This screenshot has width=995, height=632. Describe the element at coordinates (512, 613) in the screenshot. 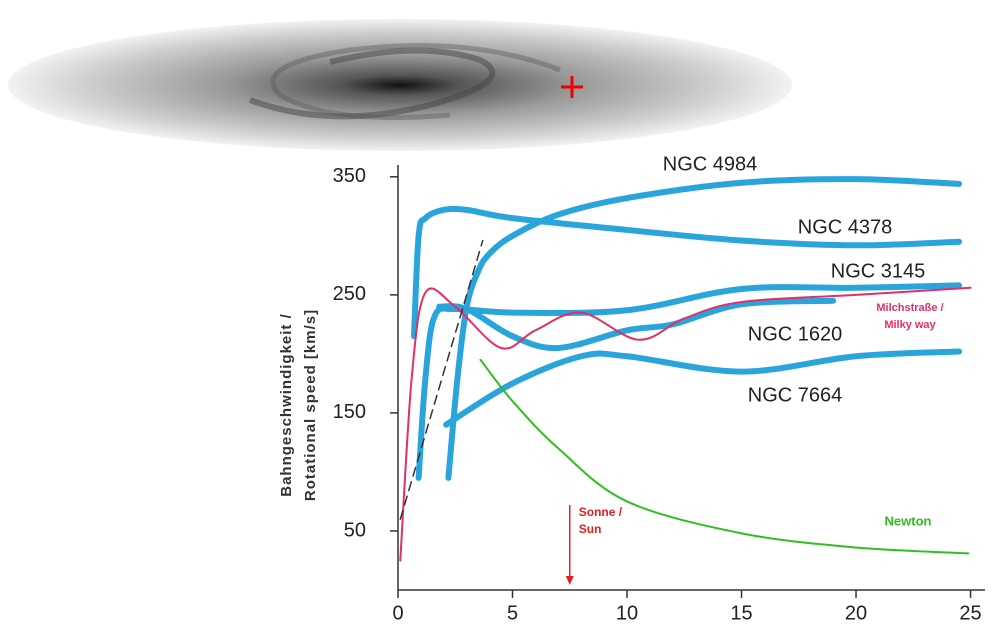

I see `x-tick-label: 5` at that location.